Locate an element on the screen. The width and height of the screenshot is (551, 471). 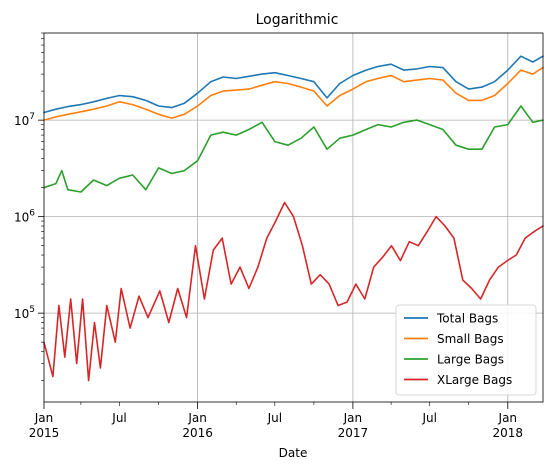
x-axis-label: Date is located at coordinates (293, 453).